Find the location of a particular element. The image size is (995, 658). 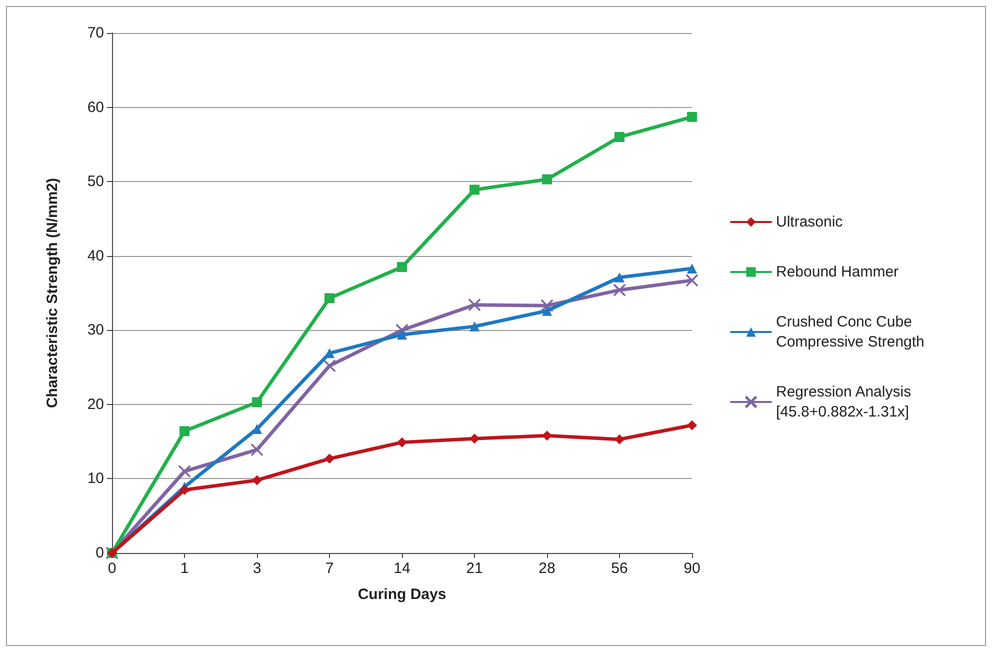

x-tick-label: 21 is located at coordinates (474, 568).